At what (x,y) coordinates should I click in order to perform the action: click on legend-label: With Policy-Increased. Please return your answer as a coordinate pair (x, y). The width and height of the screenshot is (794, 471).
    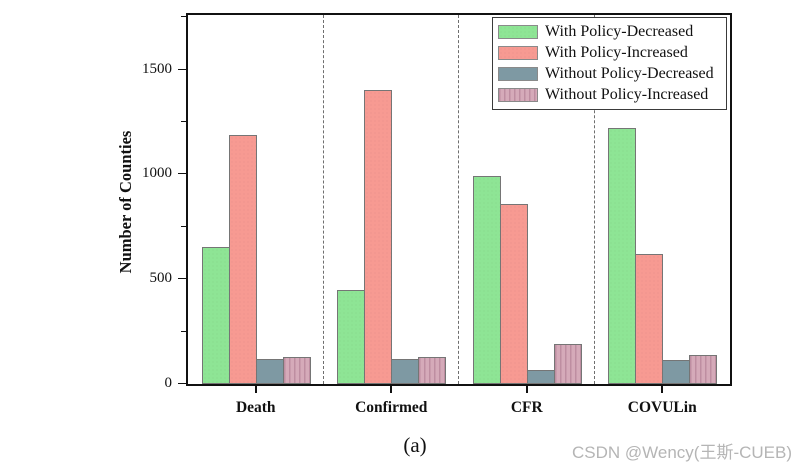
    Looking at the image, I should click on (616, 53).